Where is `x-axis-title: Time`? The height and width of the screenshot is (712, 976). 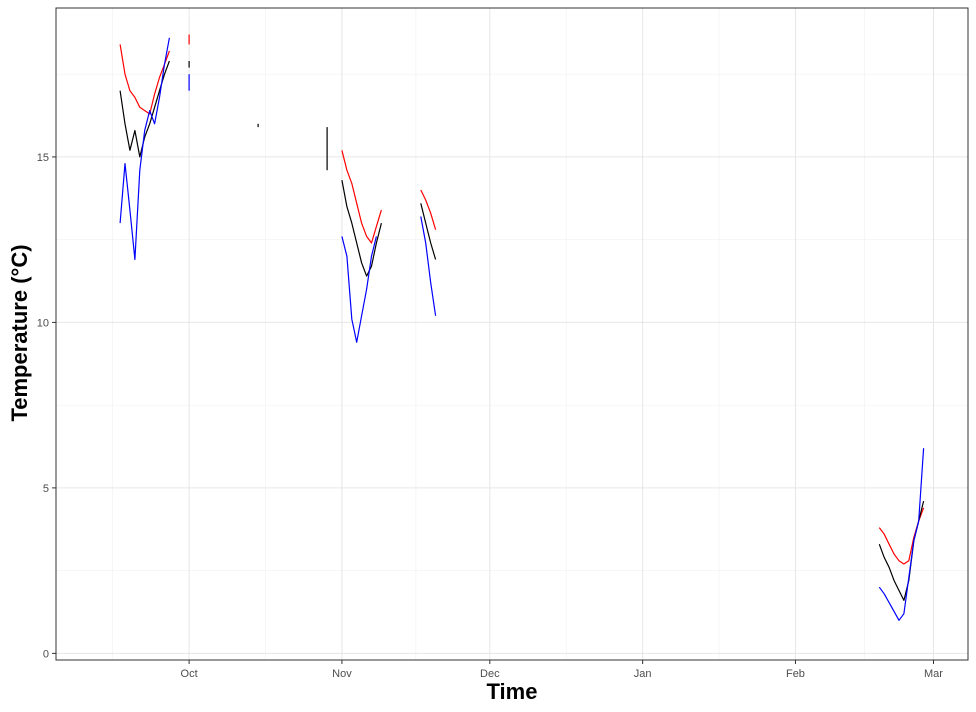
x-axis-title: Time is located at coordinates (512, 691).